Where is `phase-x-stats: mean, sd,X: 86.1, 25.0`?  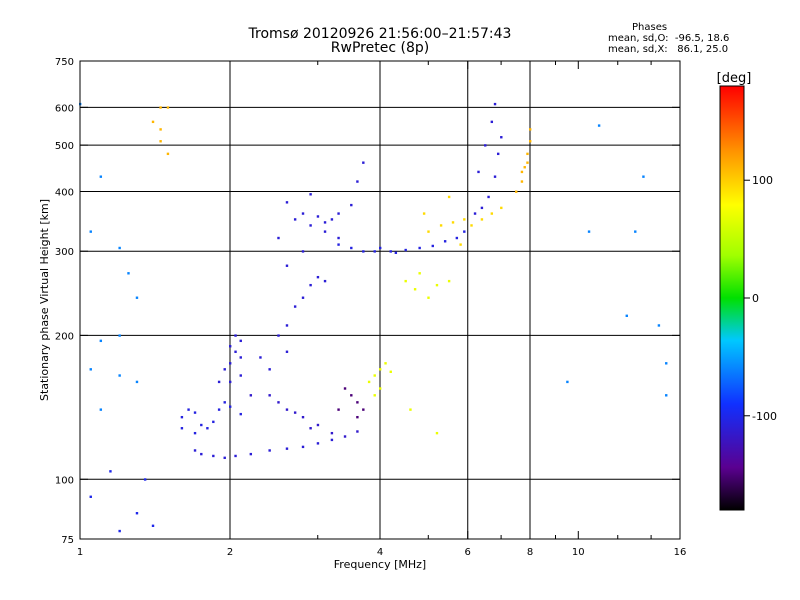 phase-x-stats: mean, sd,X: 86.1, 25.0 is located at coordinates (668, 49).